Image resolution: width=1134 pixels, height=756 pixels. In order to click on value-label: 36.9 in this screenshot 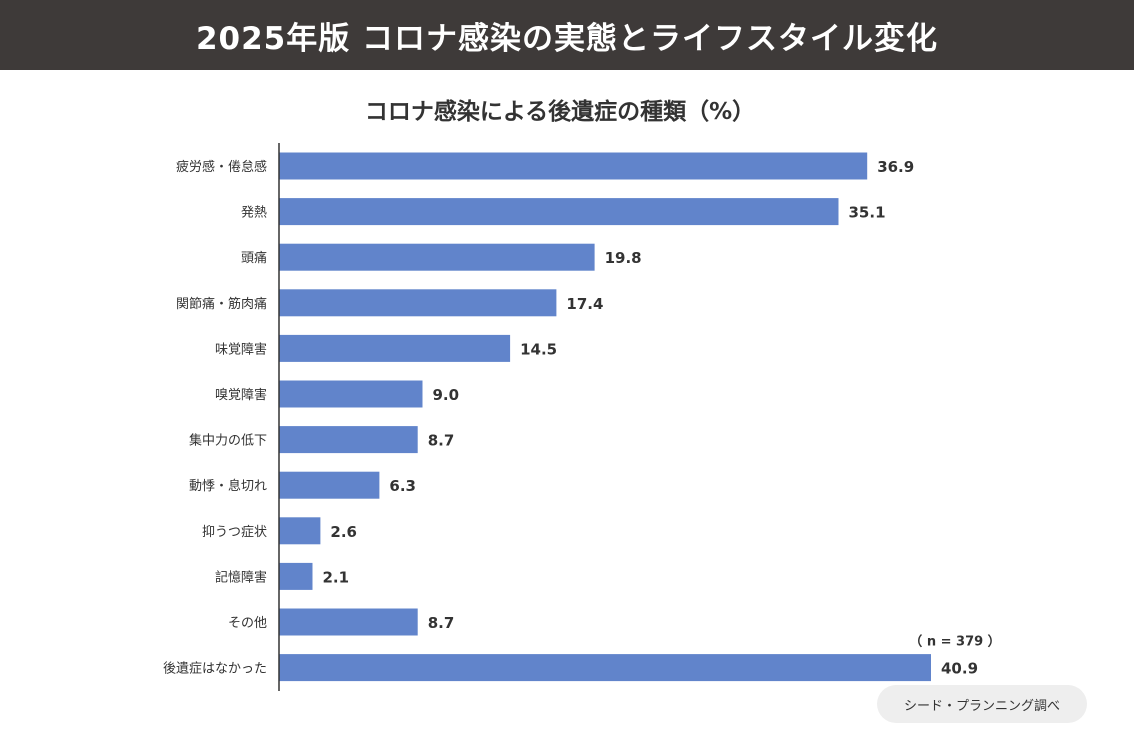, I will do `click(895, 167)`.